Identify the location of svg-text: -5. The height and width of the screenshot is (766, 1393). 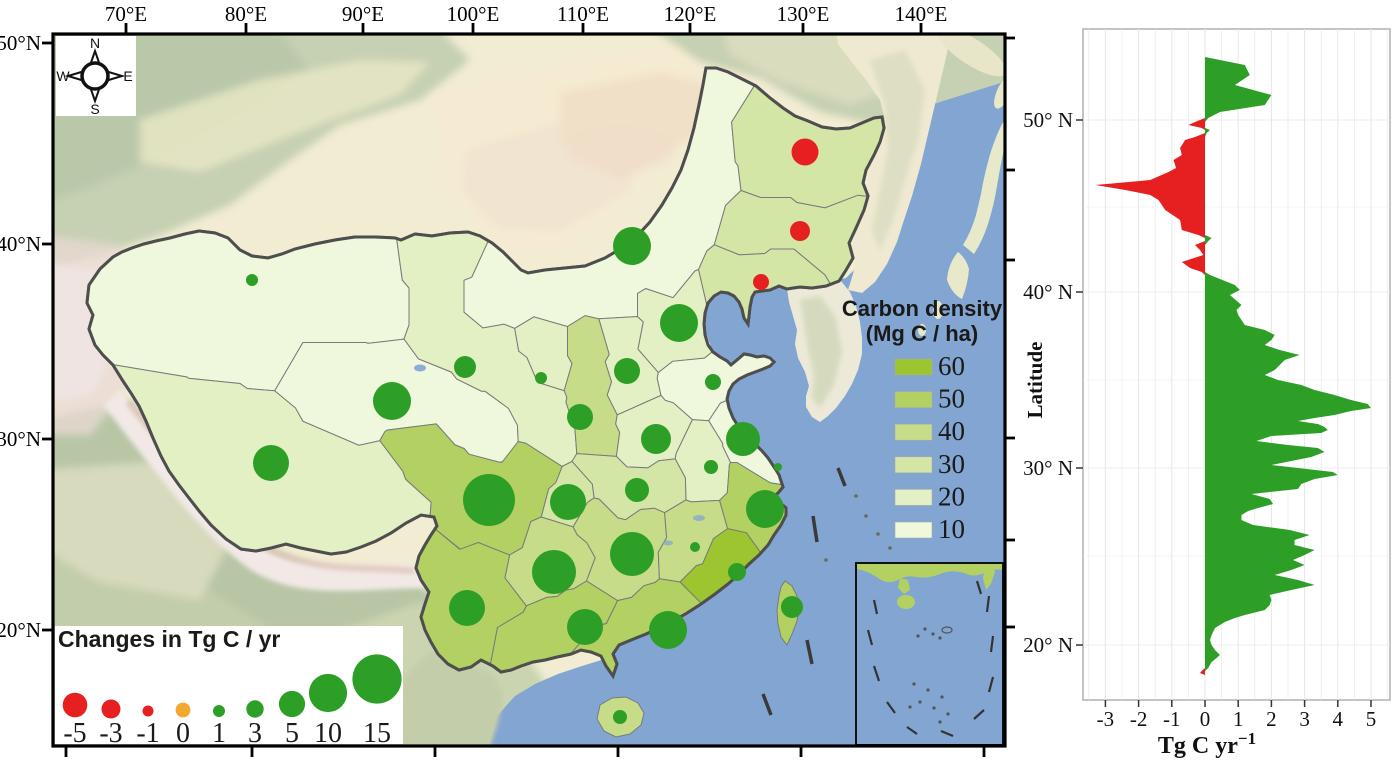
(74, 733).